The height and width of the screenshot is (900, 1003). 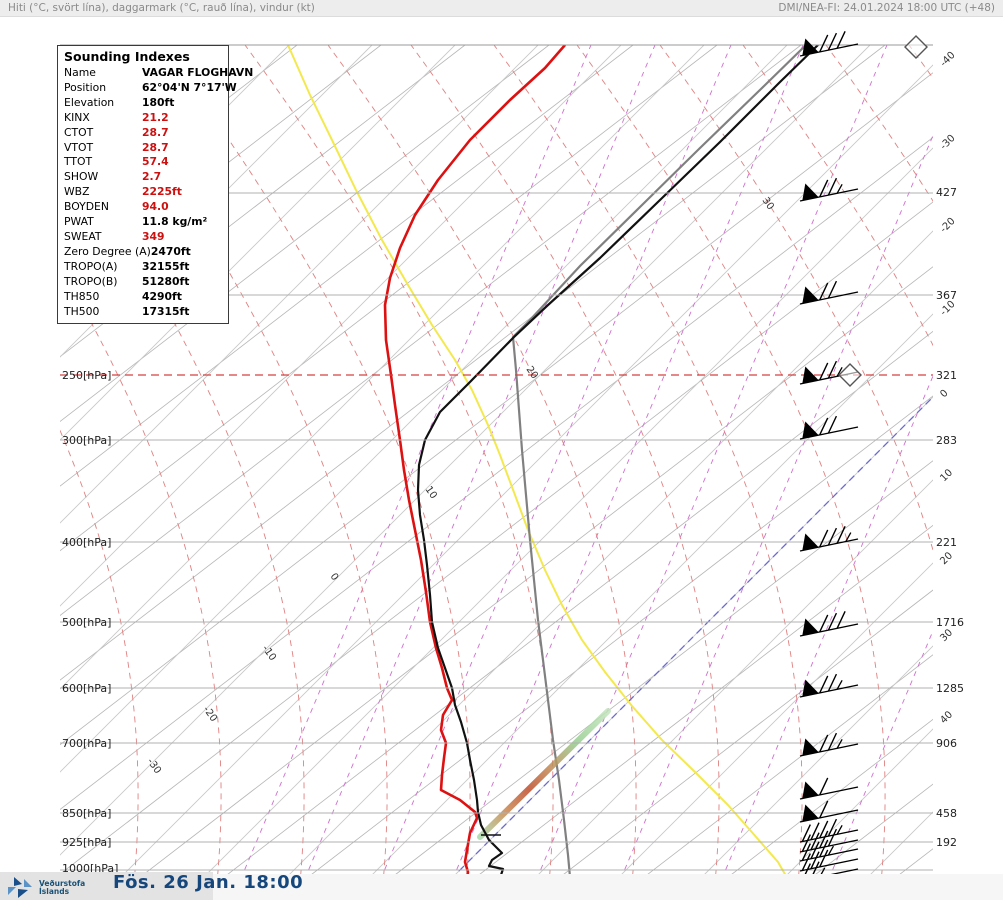 I want to click on index-value: 21.2, so click(x=155, y=117).